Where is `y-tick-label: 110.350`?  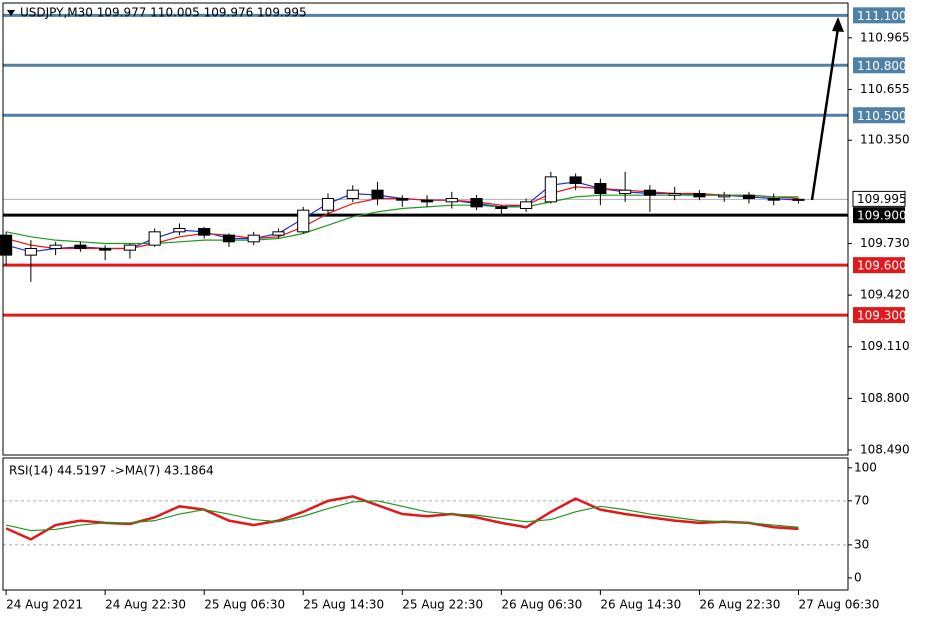
y-tick-label: 110.350 is located at coordinates (885, 140).